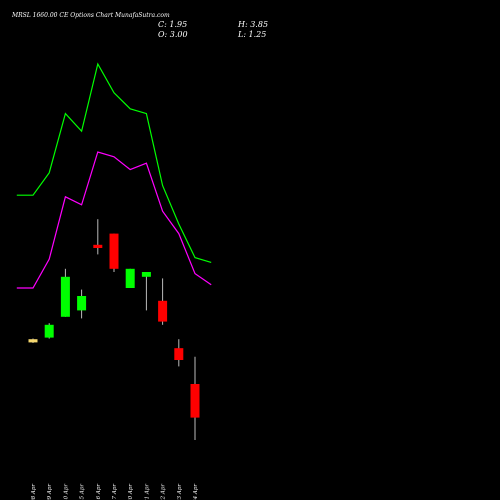 The width and height of the screenshot is (500, 500). What do you see at coordinates (83, 492) in the screenshot?
I see `date-label: 15 Apr` at bounding box center [83, 492].